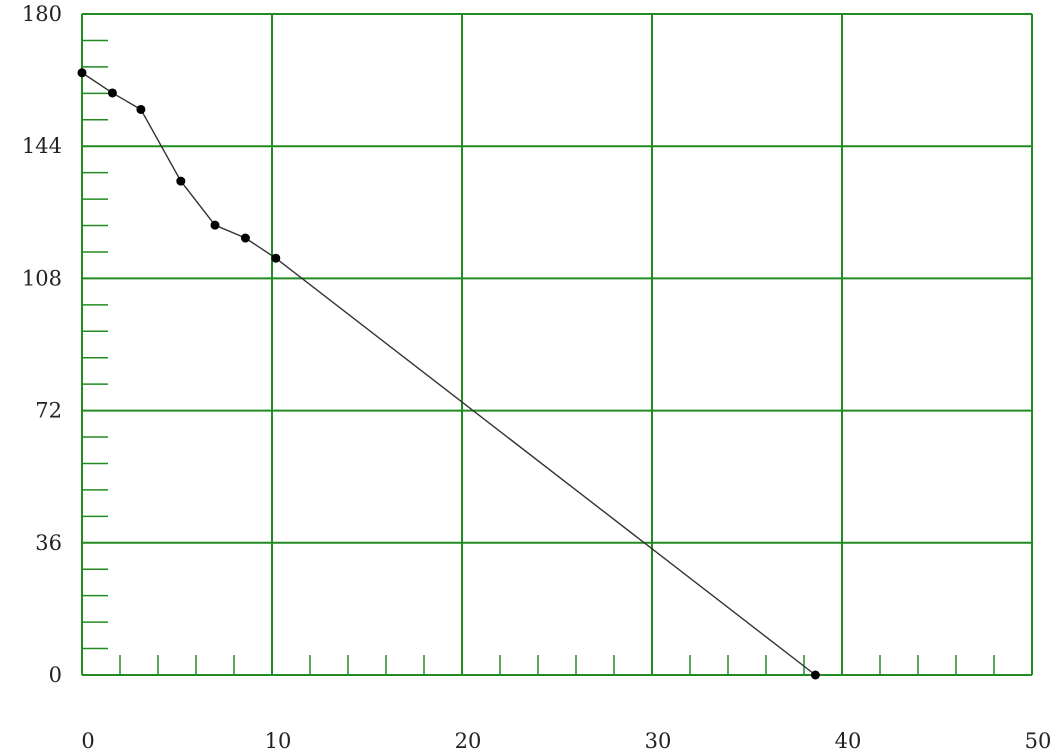 This screenshot has width=1060, height=756. I want to click on x-tick-label: 40, so click(848, 741).